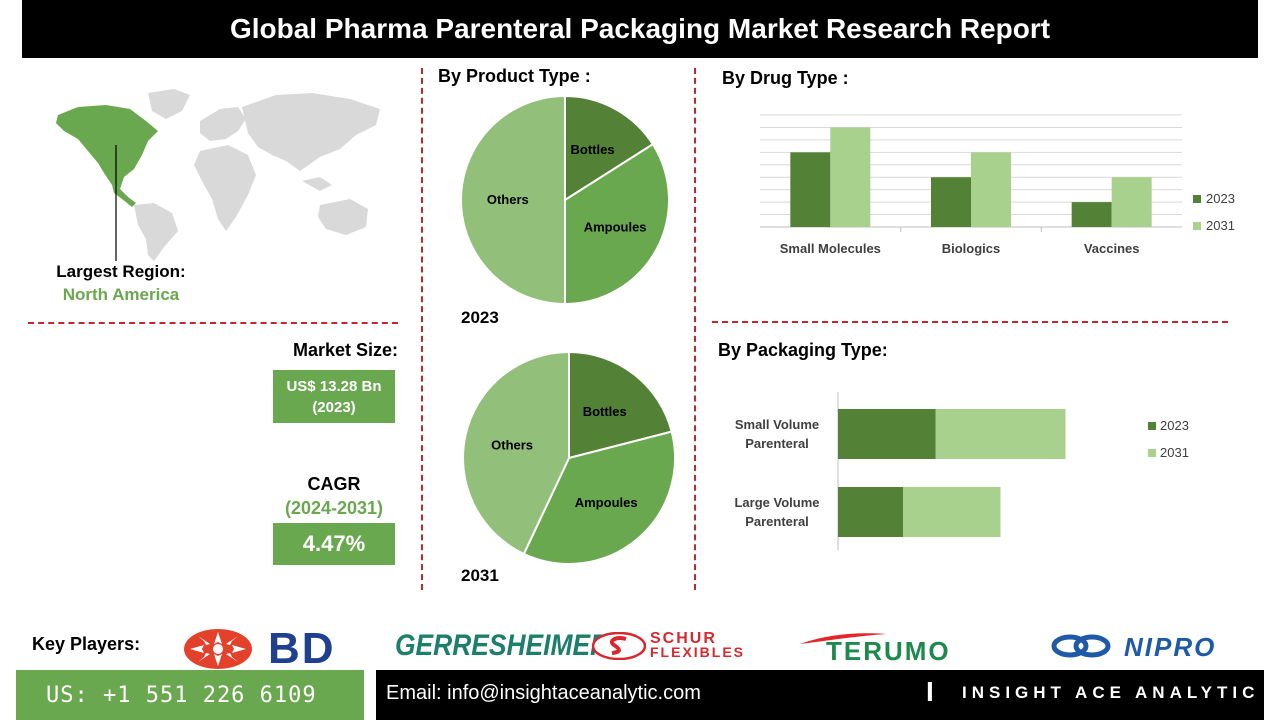 The width and height of the screenshot is (1280, 720). Describe the element at coordinates (619, 646) in the screenshot. I see `schur-flexibles-emblem` at that location.